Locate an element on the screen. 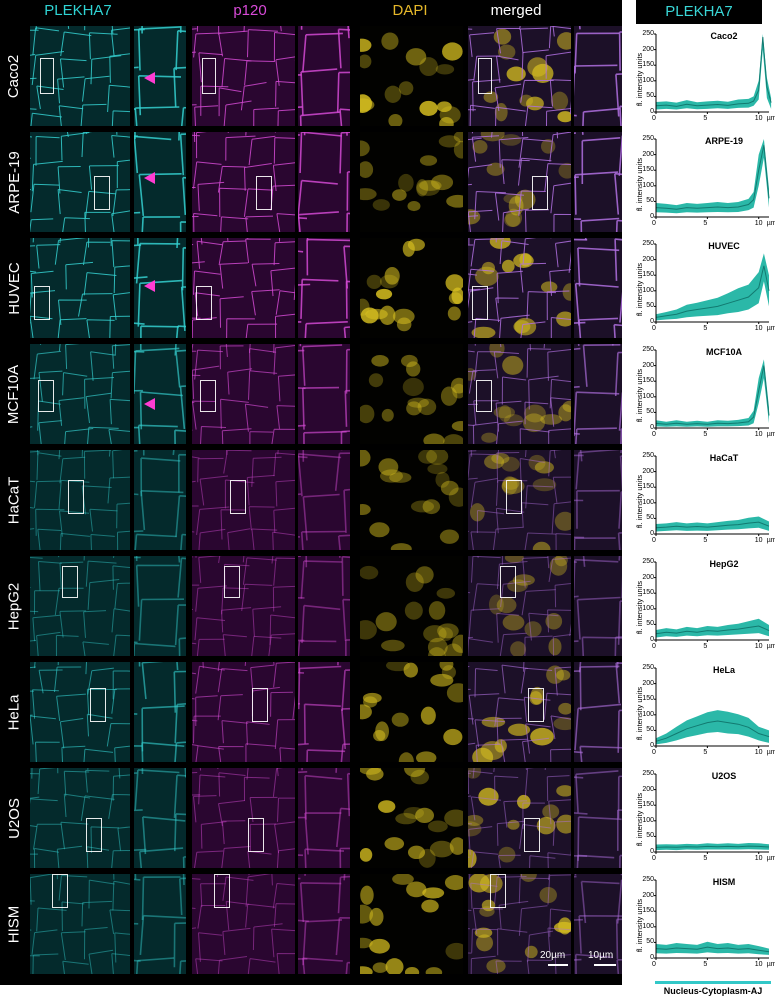 The width and height of the screenshot is (775, 1000). row-label-text: HepG2 is located at coordinates (14, 606).